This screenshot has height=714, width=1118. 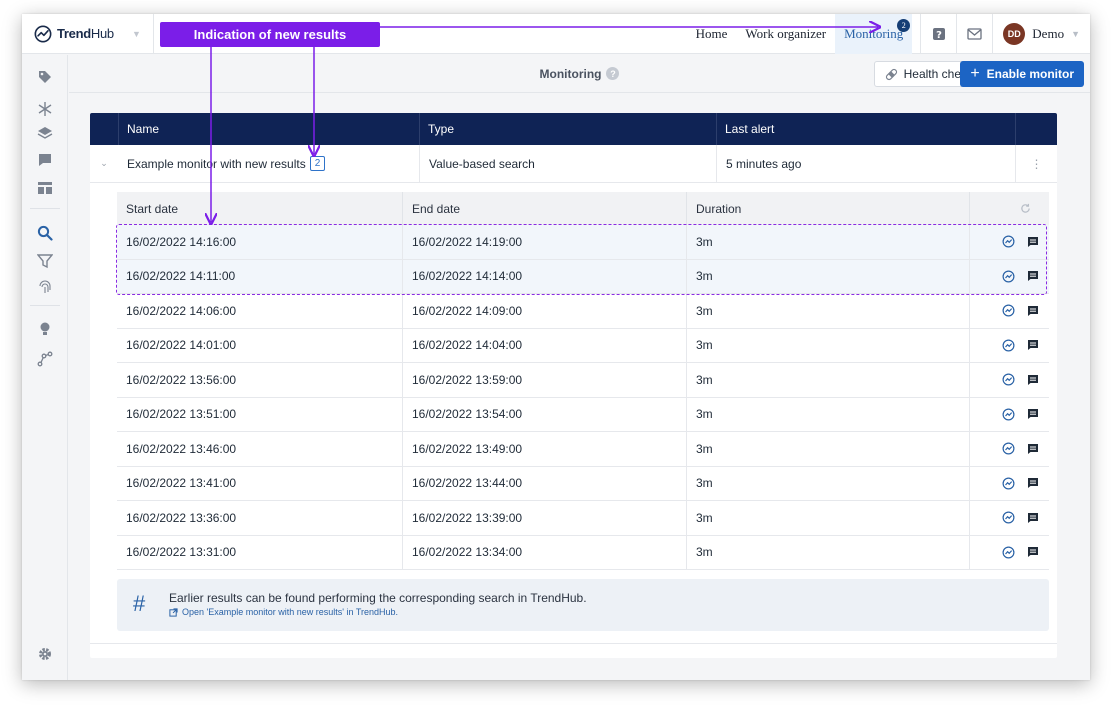 What do you see at coordinates (975, 73) in the screenshot?
I see `plus-icon: +` at bounding box center [975, 73].